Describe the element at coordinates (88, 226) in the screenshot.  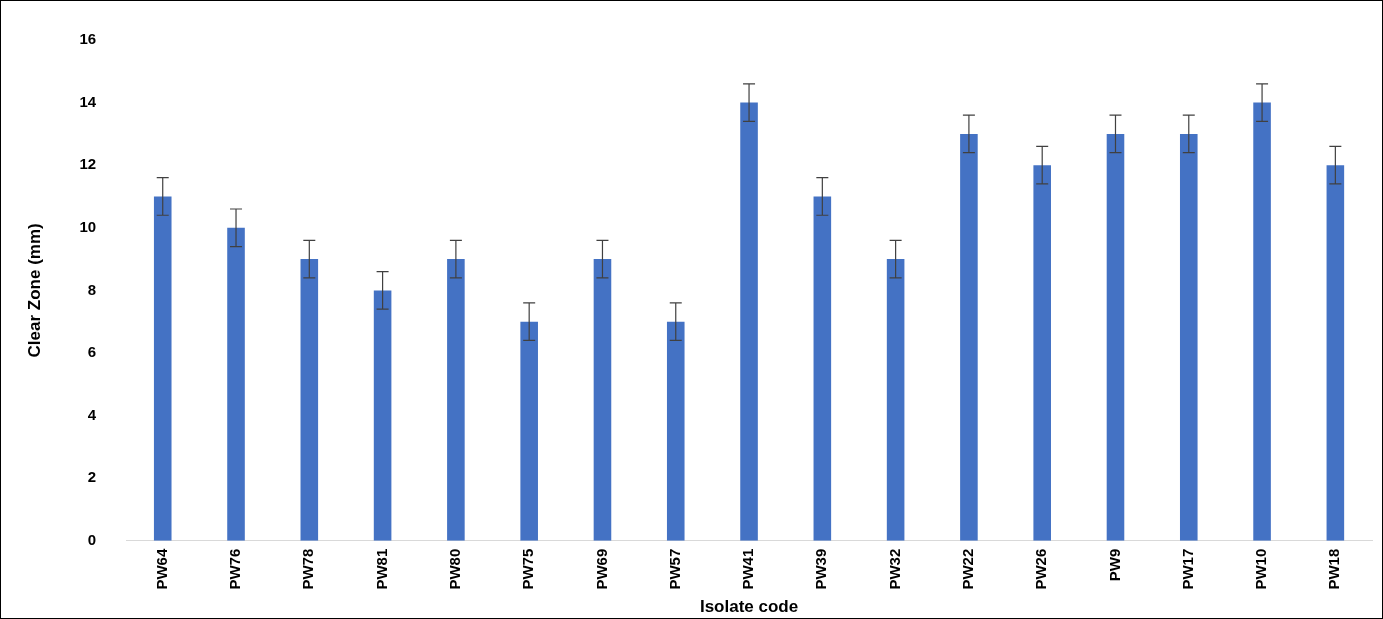
I see `y-tick-label: 10` at that location.